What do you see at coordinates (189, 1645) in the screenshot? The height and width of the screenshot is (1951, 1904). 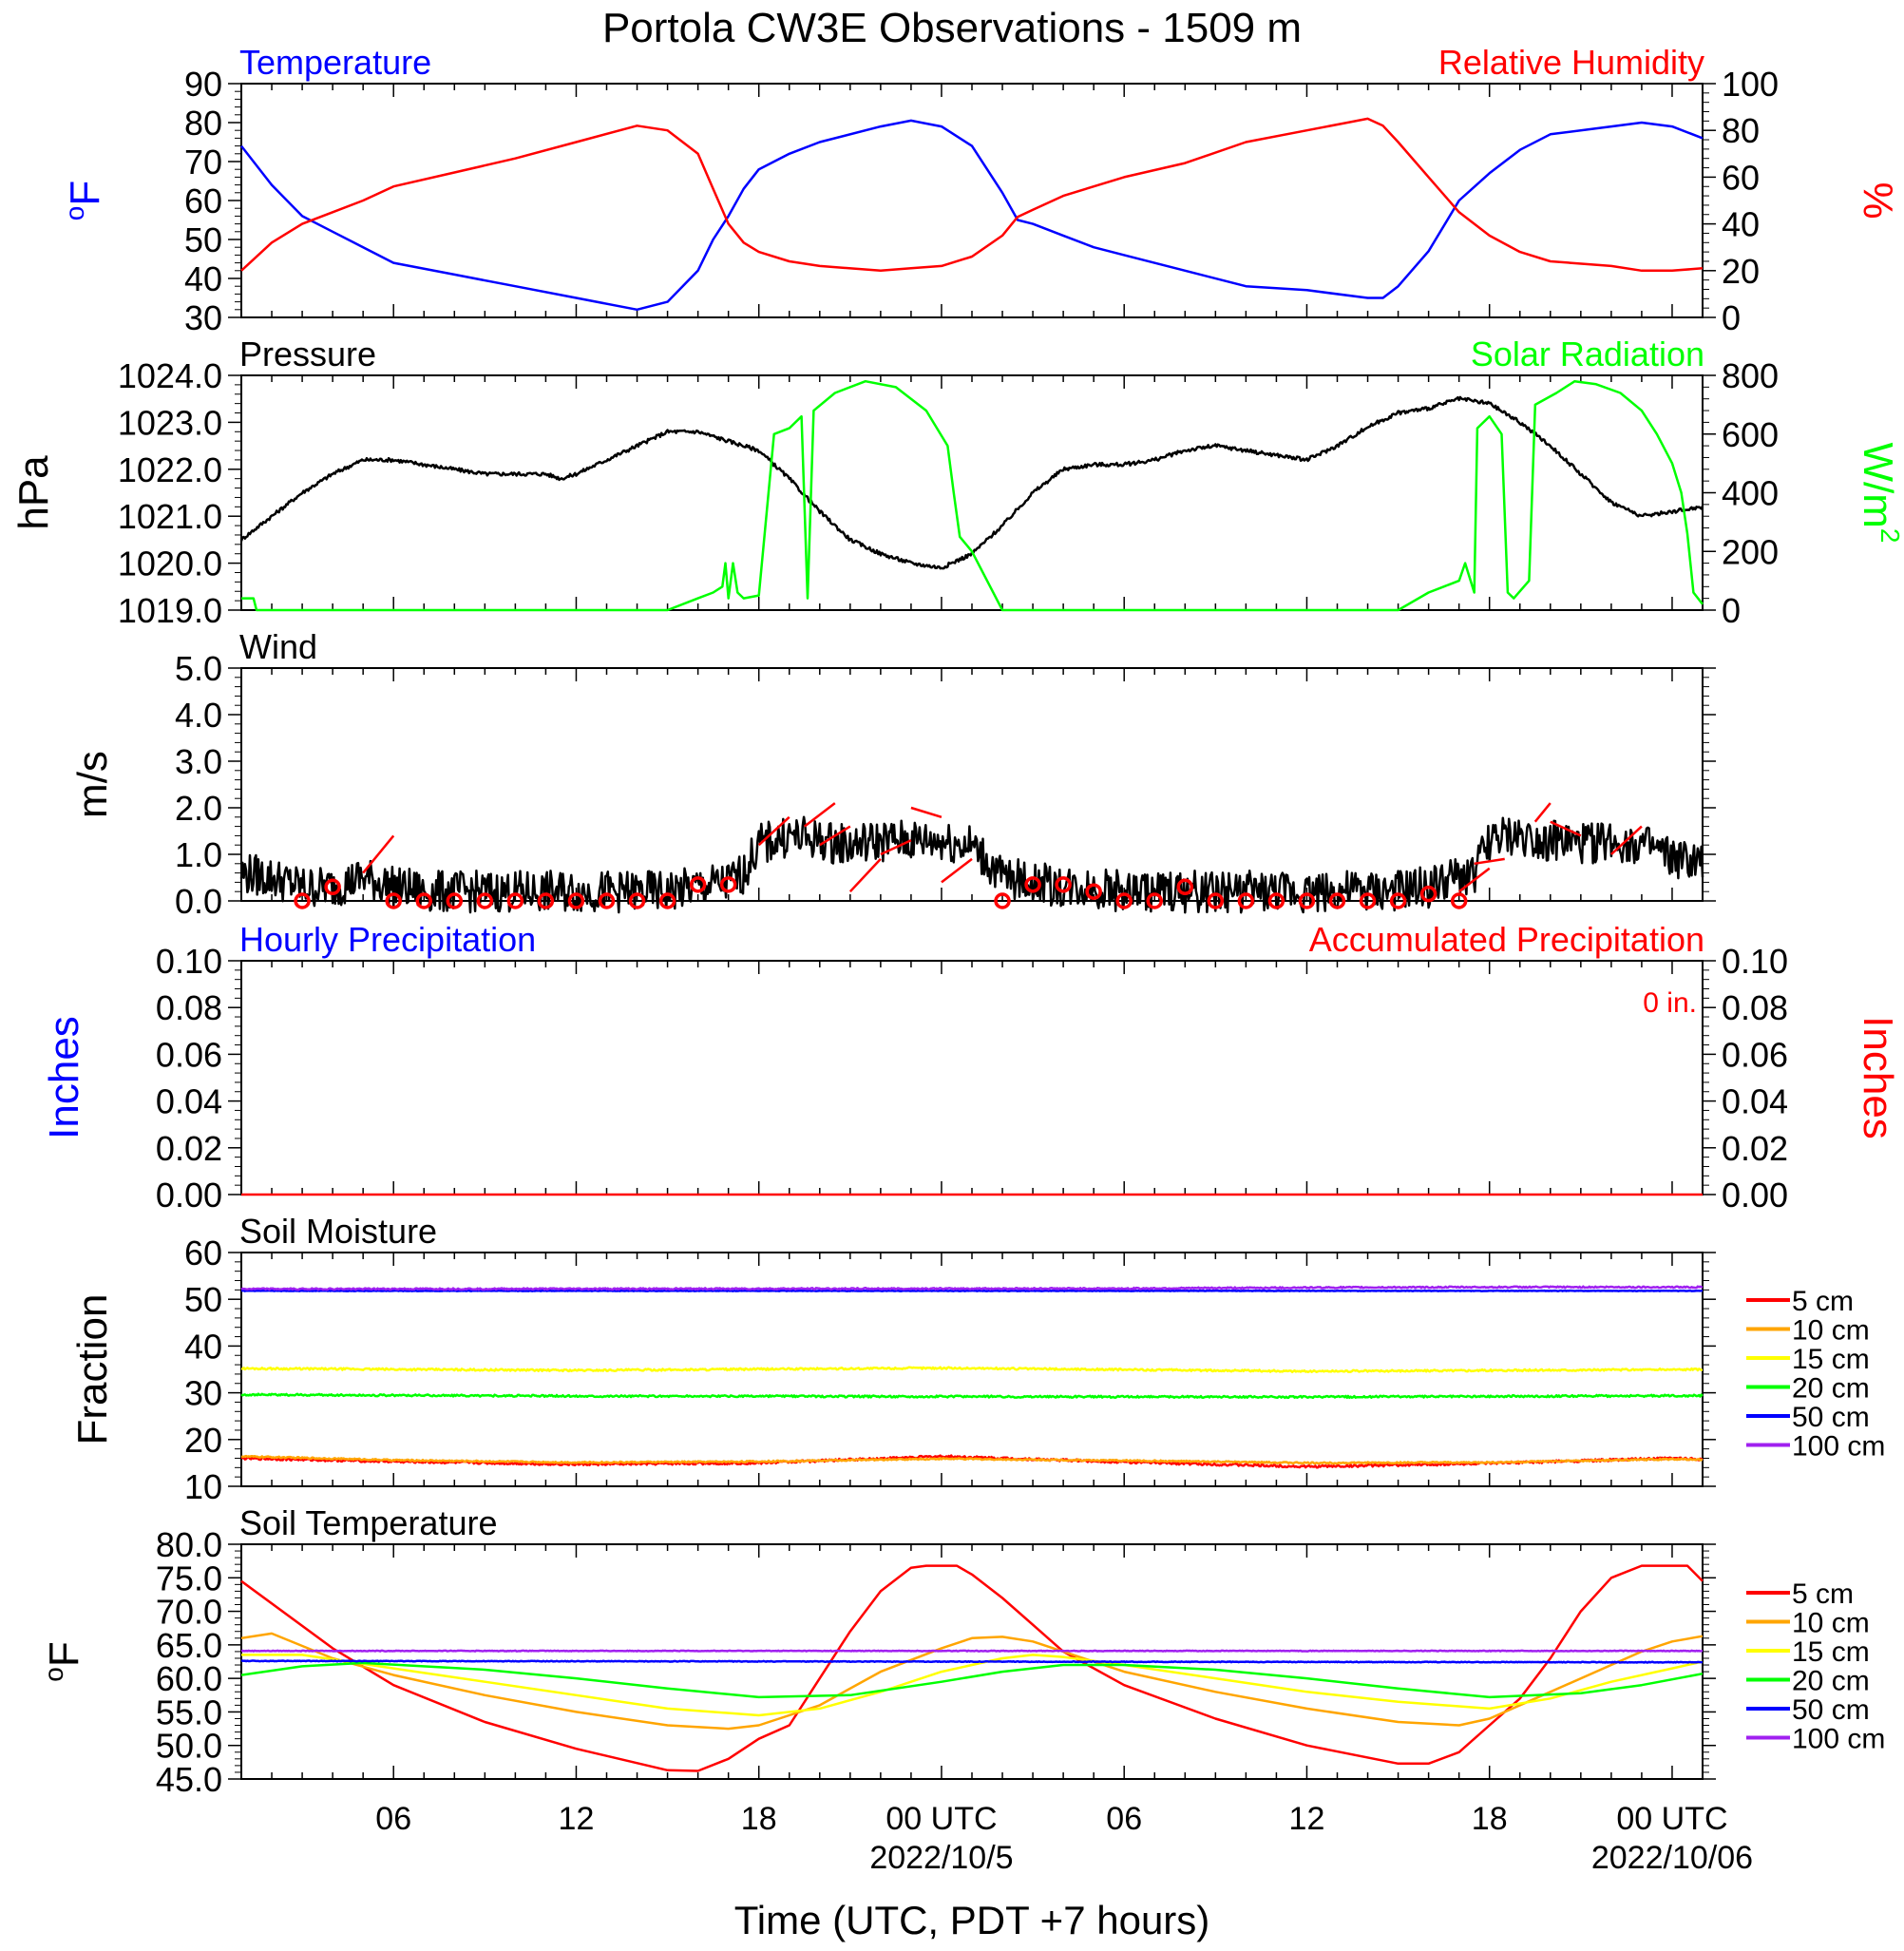 I see `y-tick-label: 65.0` at bounding box center [189, 1645].